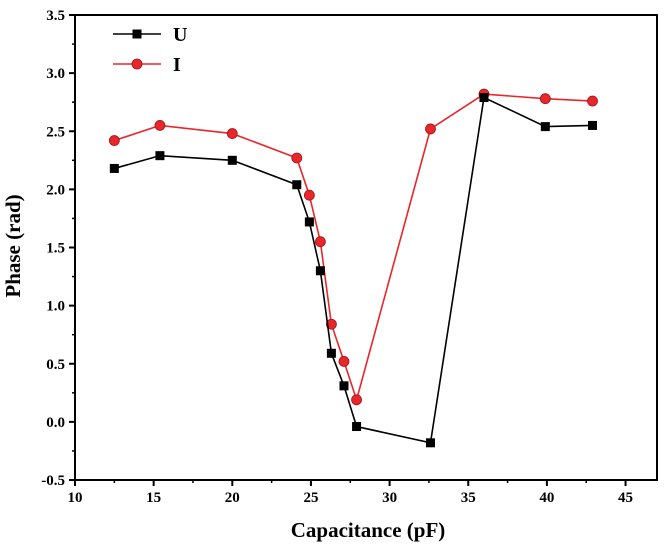 This screenshot has height=546, width=669. What do you see at coordinates (625, 498) in the screenshot?
I see `x-tick-label: 45` at bounding box center [625, 498].